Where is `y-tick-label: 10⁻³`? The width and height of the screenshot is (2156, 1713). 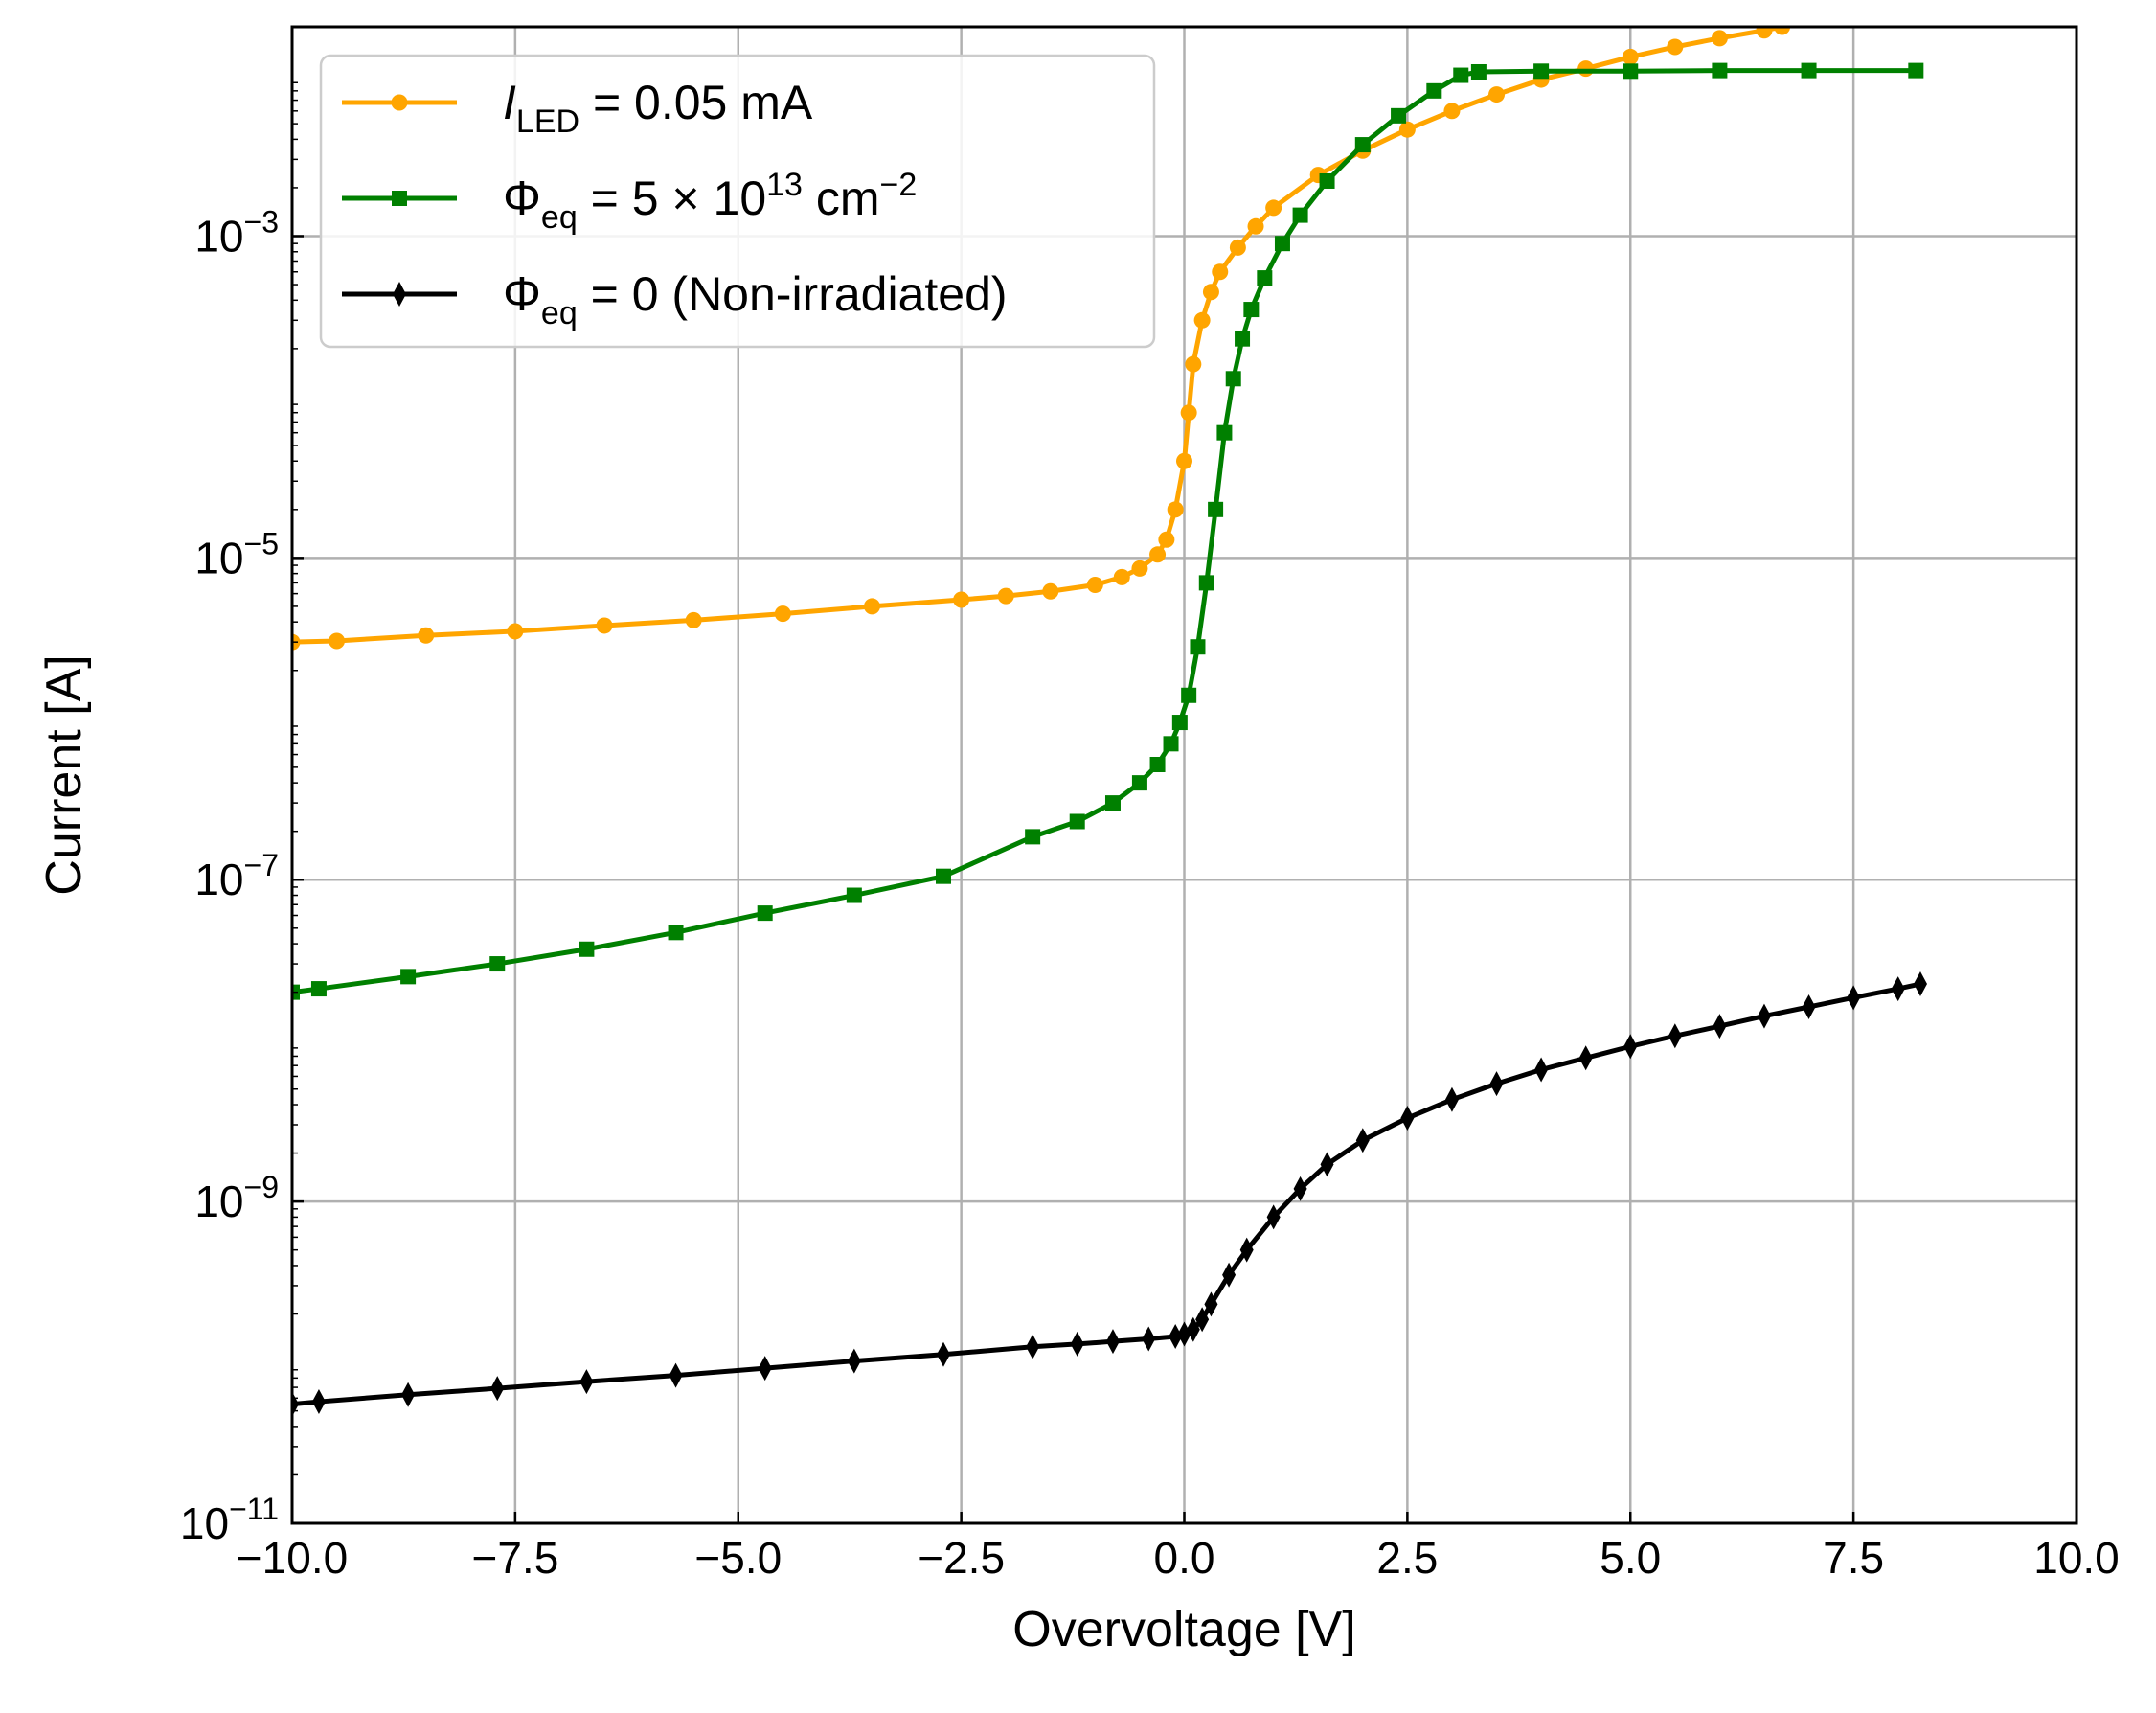
y-tick-label: 10⁻³ is located at coordinates (236, 233).